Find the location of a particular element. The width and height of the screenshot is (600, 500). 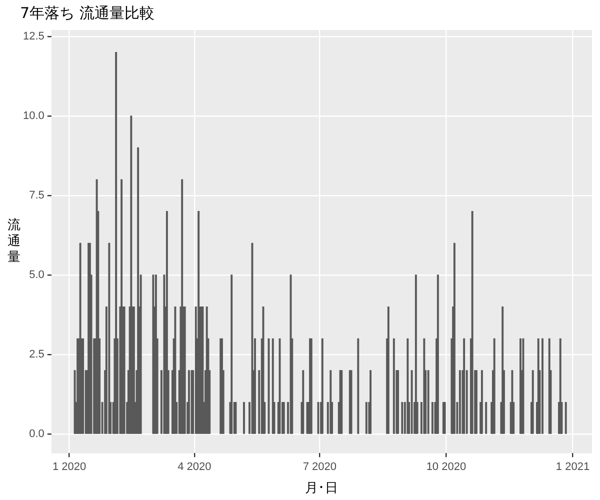

x-tick-label: 1 2021 is located at coordinates (573, 466).